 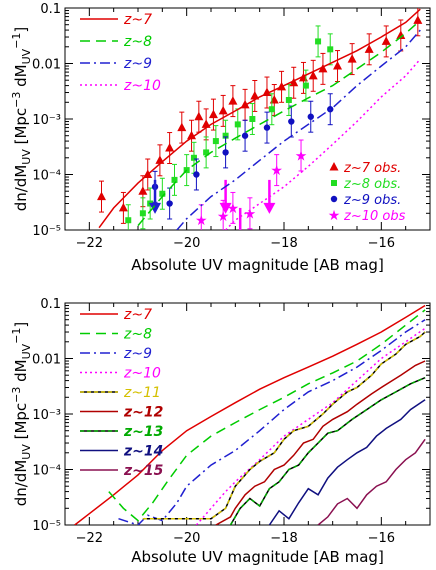 I want to click on y-tick-label: 10⁻³, so click(x=46, y=120).